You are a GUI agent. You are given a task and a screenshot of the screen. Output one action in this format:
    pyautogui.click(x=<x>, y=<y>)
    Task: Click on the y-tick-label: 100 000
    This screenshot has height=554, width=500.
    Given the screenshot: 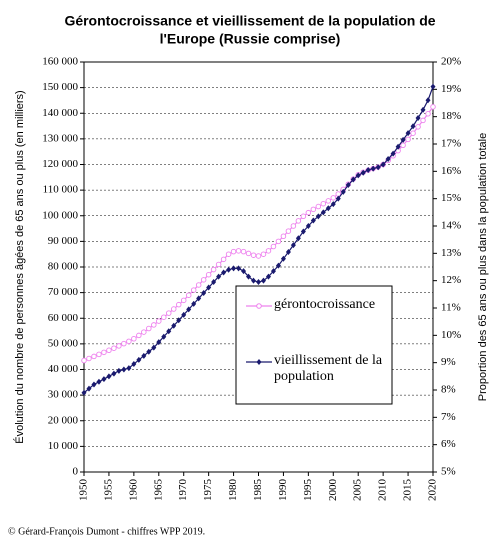 What is the action you would take?
    pyautogui.click(x=60, y=215)
    